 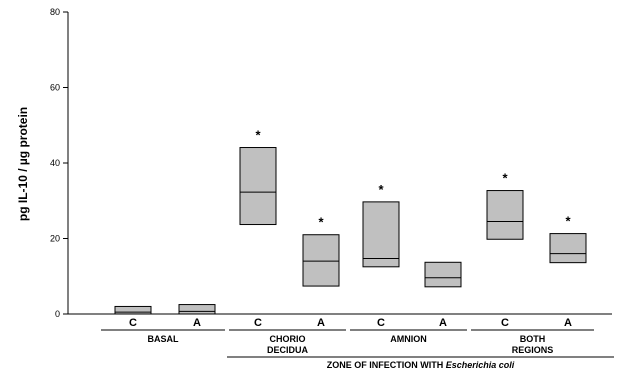 I want to click on group-label: REGIONS, so click(x=533, y=350).